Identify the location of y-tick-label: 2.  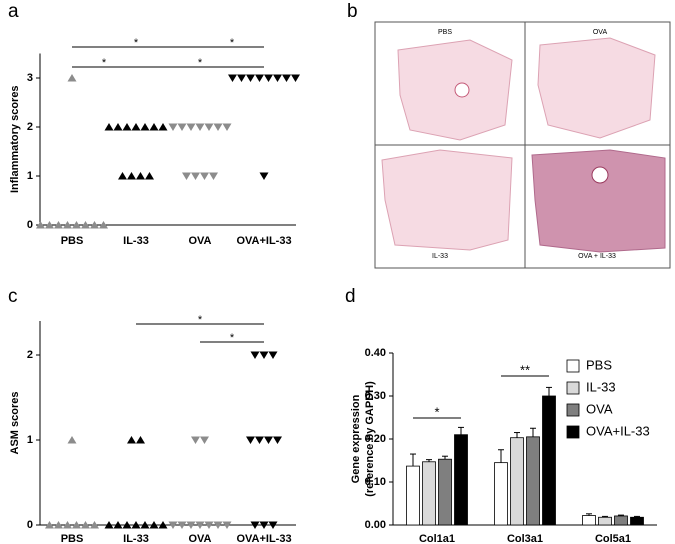
(30, 355).